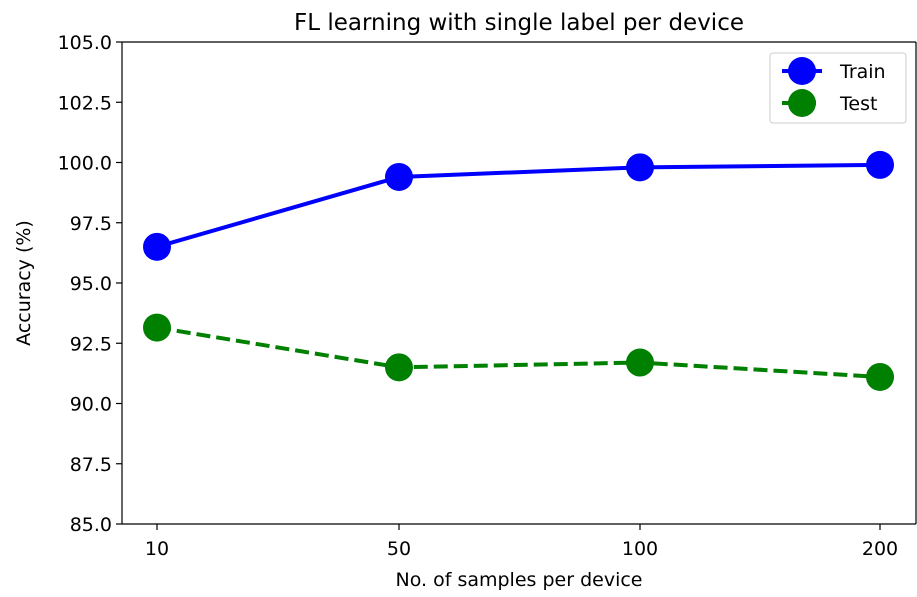 Image resolution: width=917 pixels, height=597 pixels. I want to click on series-test, so click(518, 352).